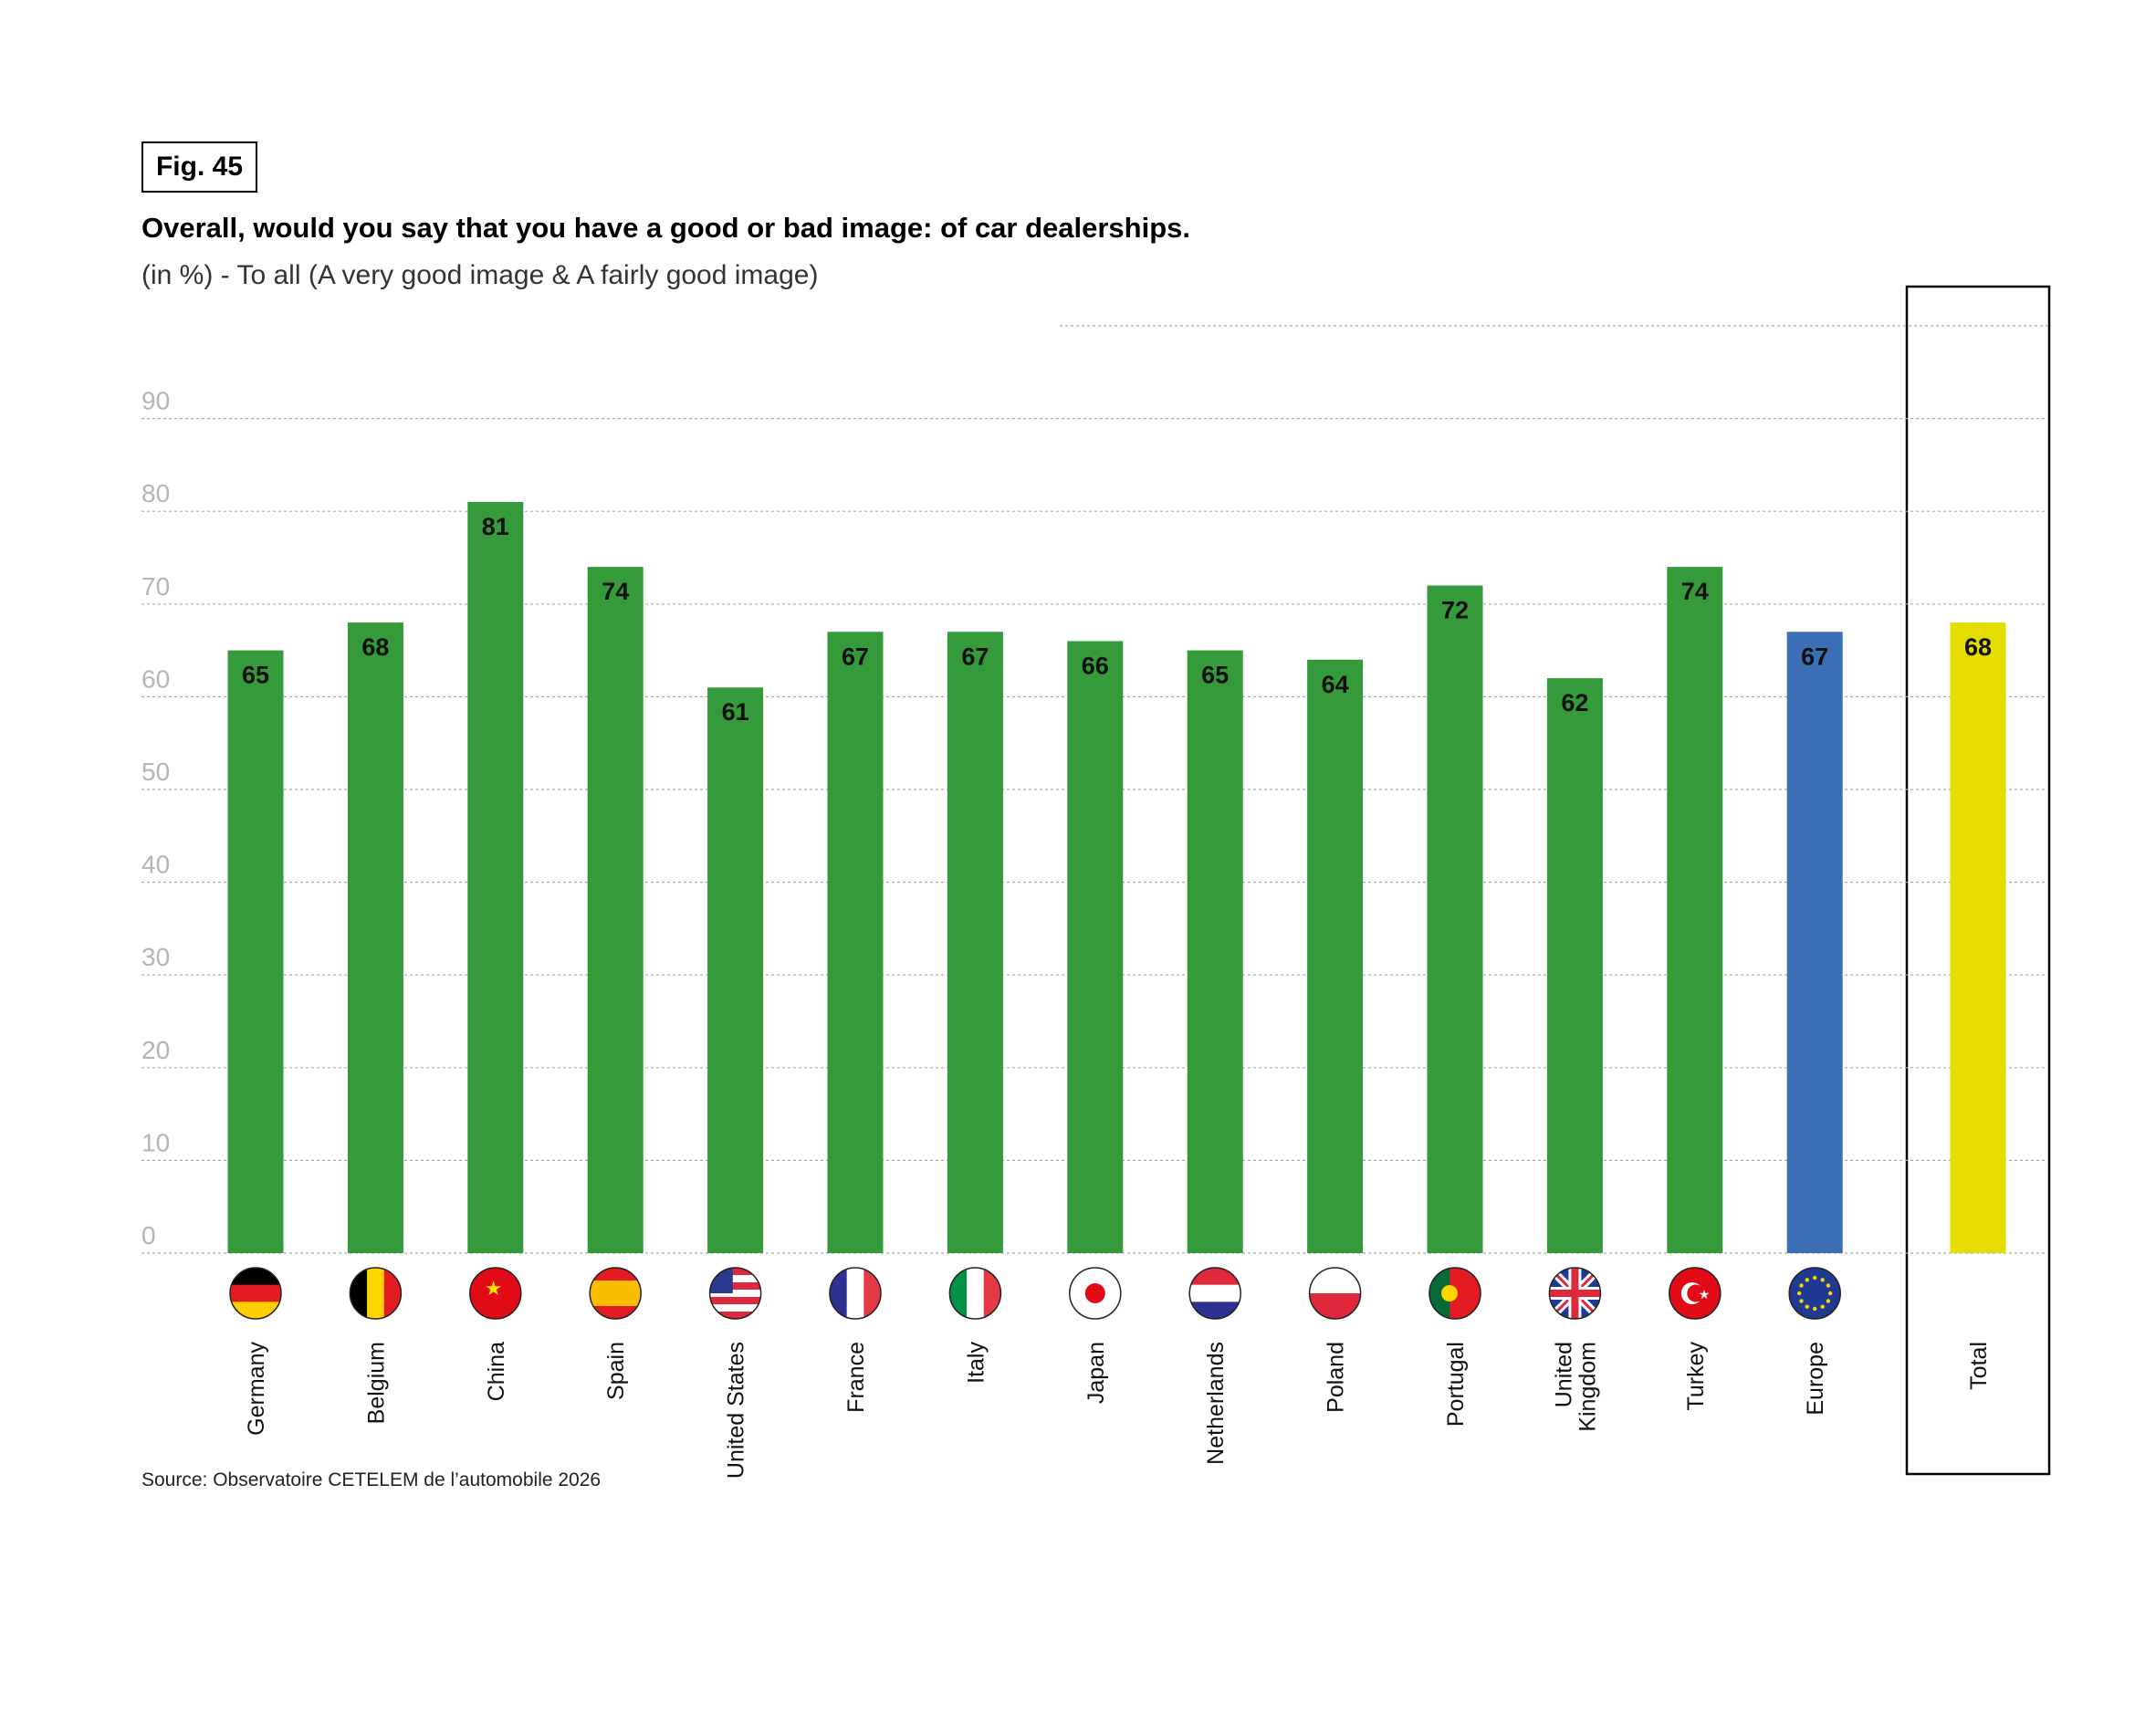 The width and height of the screenshot is (2156, 1725). What do you see at coordinates (1335, 956) in the screenshot?
I see `bar-poland` at bounding box center [1335, 956].